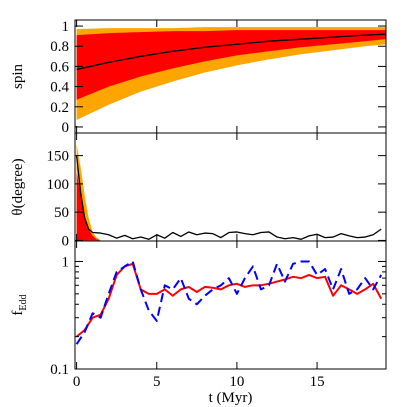 The height and width of the screenshot is (407, 407). I want to click on y-tick-label: 100, so click(58, 185).